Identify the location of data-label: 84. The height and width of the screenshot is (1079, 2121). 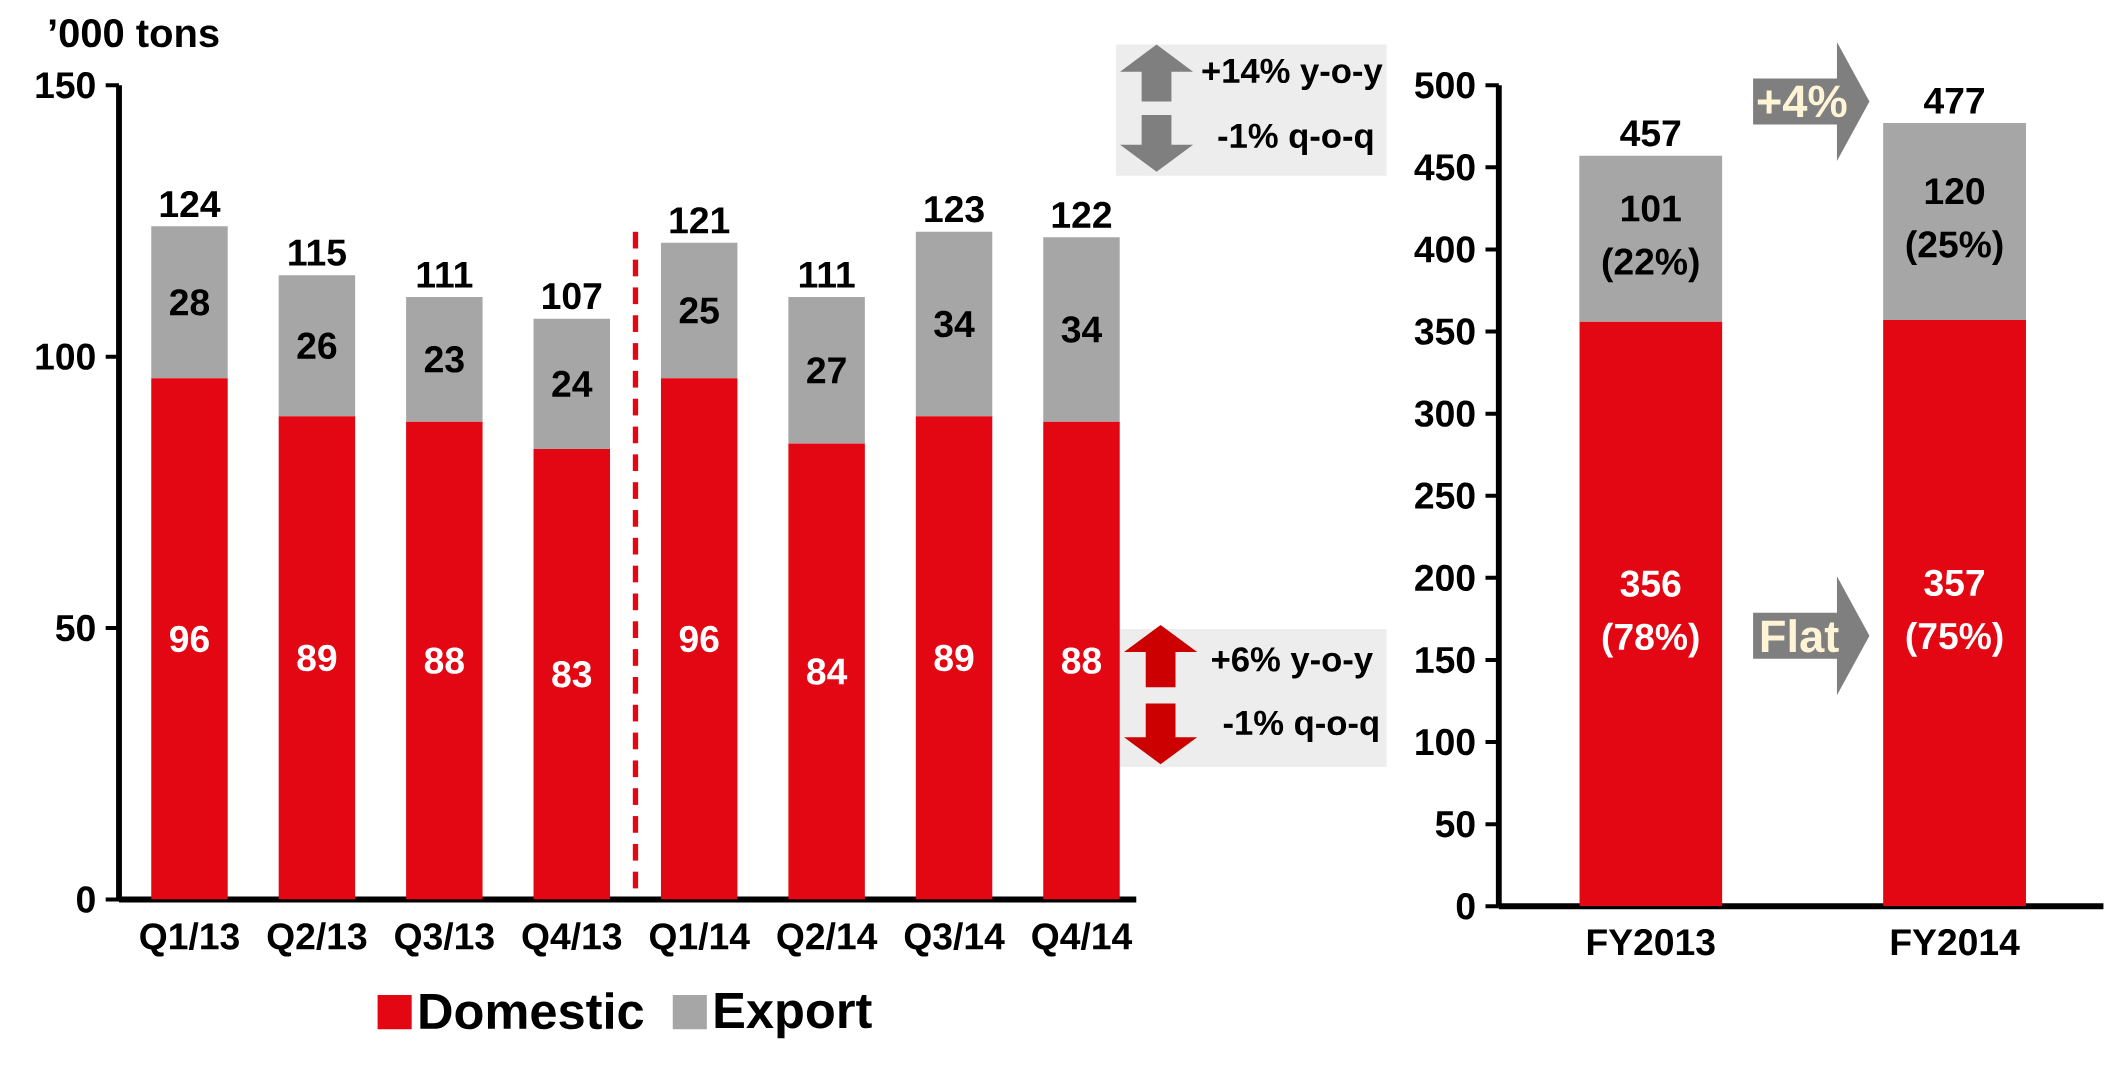
(827, 671).